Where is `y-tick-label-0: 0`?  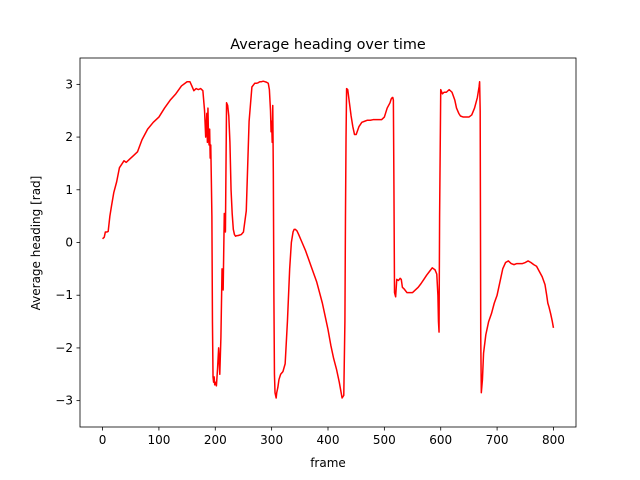 y-tick-label-0: 0 is located at coordinates (69, 243).